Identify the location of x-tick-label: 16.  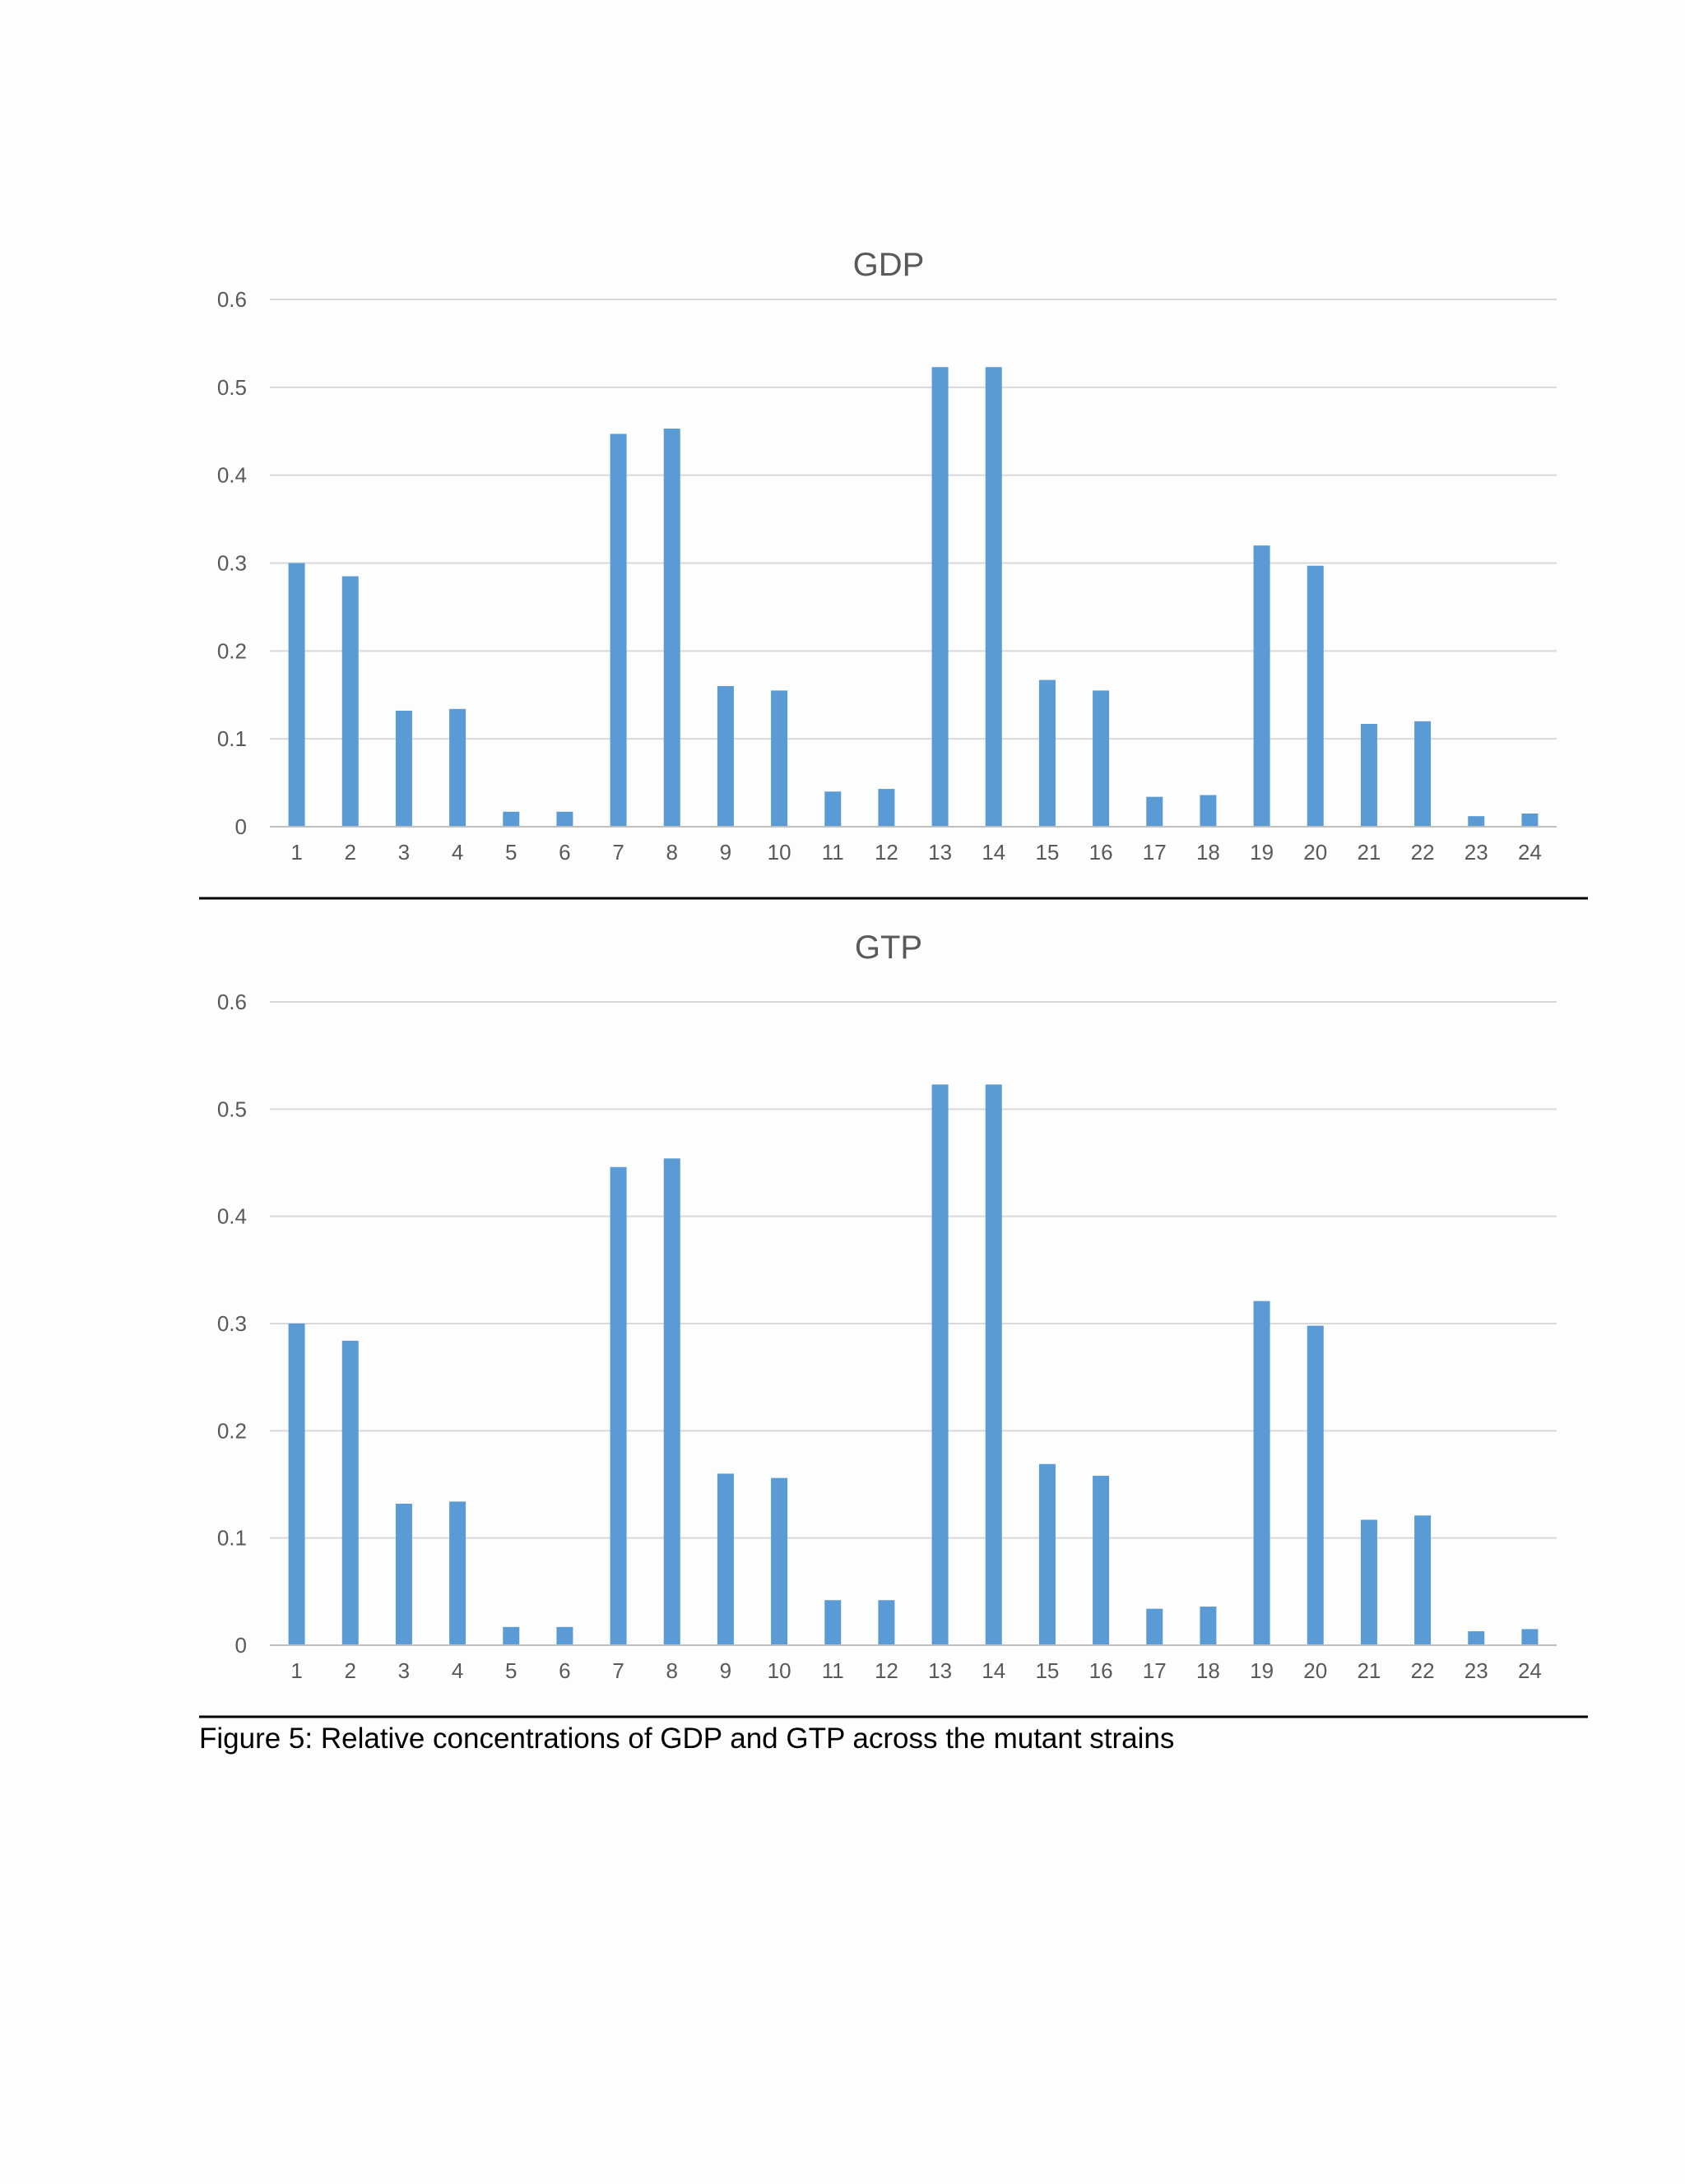
(1101, 1670).